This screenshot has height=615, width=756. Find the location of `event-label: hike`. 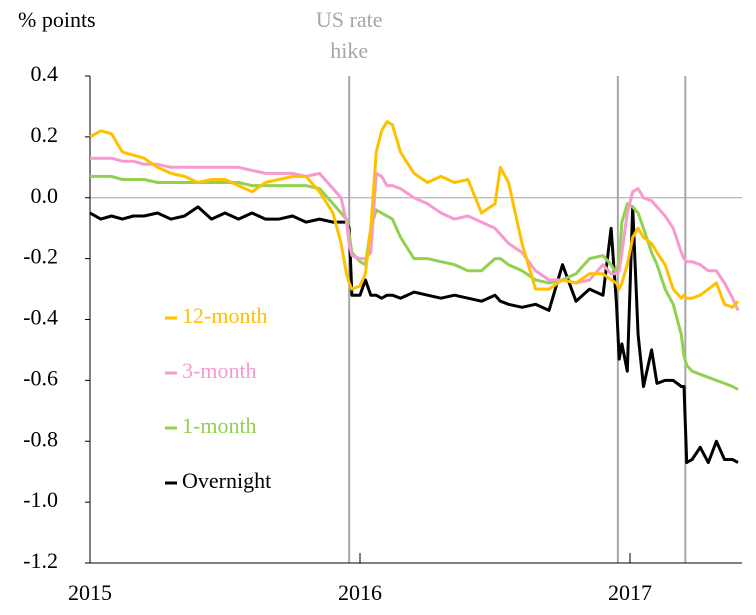

event-label: hike is located at coordinates (349, 50).